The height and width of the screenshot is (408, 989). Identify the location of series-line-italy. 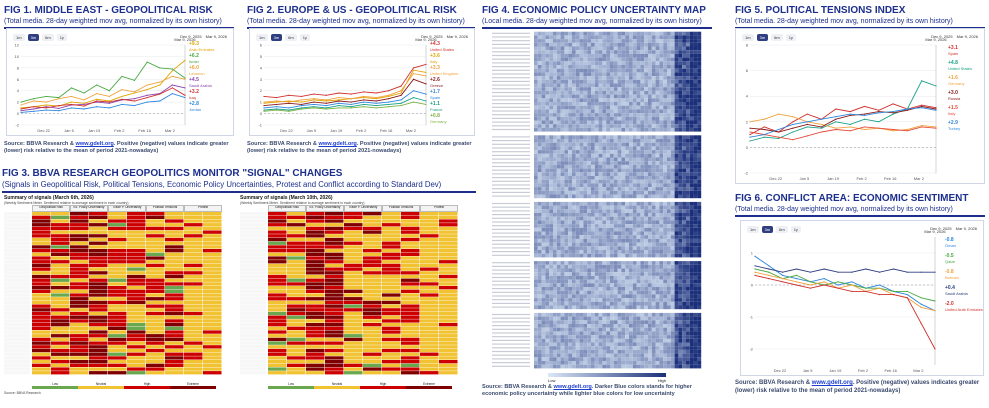
(345, 86).